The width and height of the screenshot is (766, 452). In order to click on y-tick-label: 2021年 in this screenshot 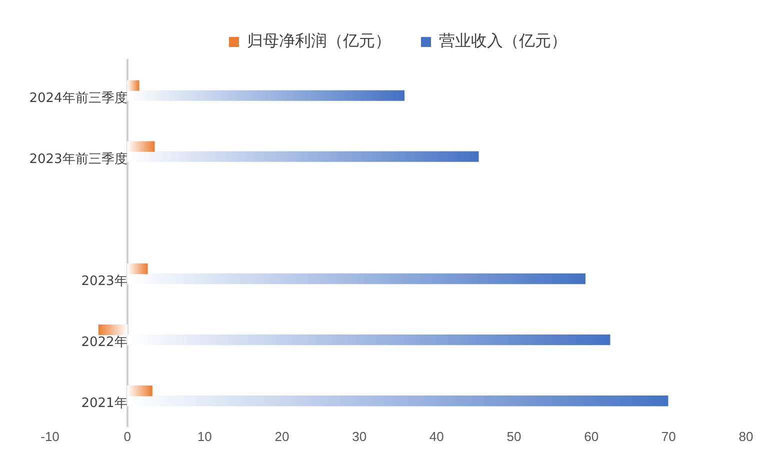, I will do `click(104, 404)`.